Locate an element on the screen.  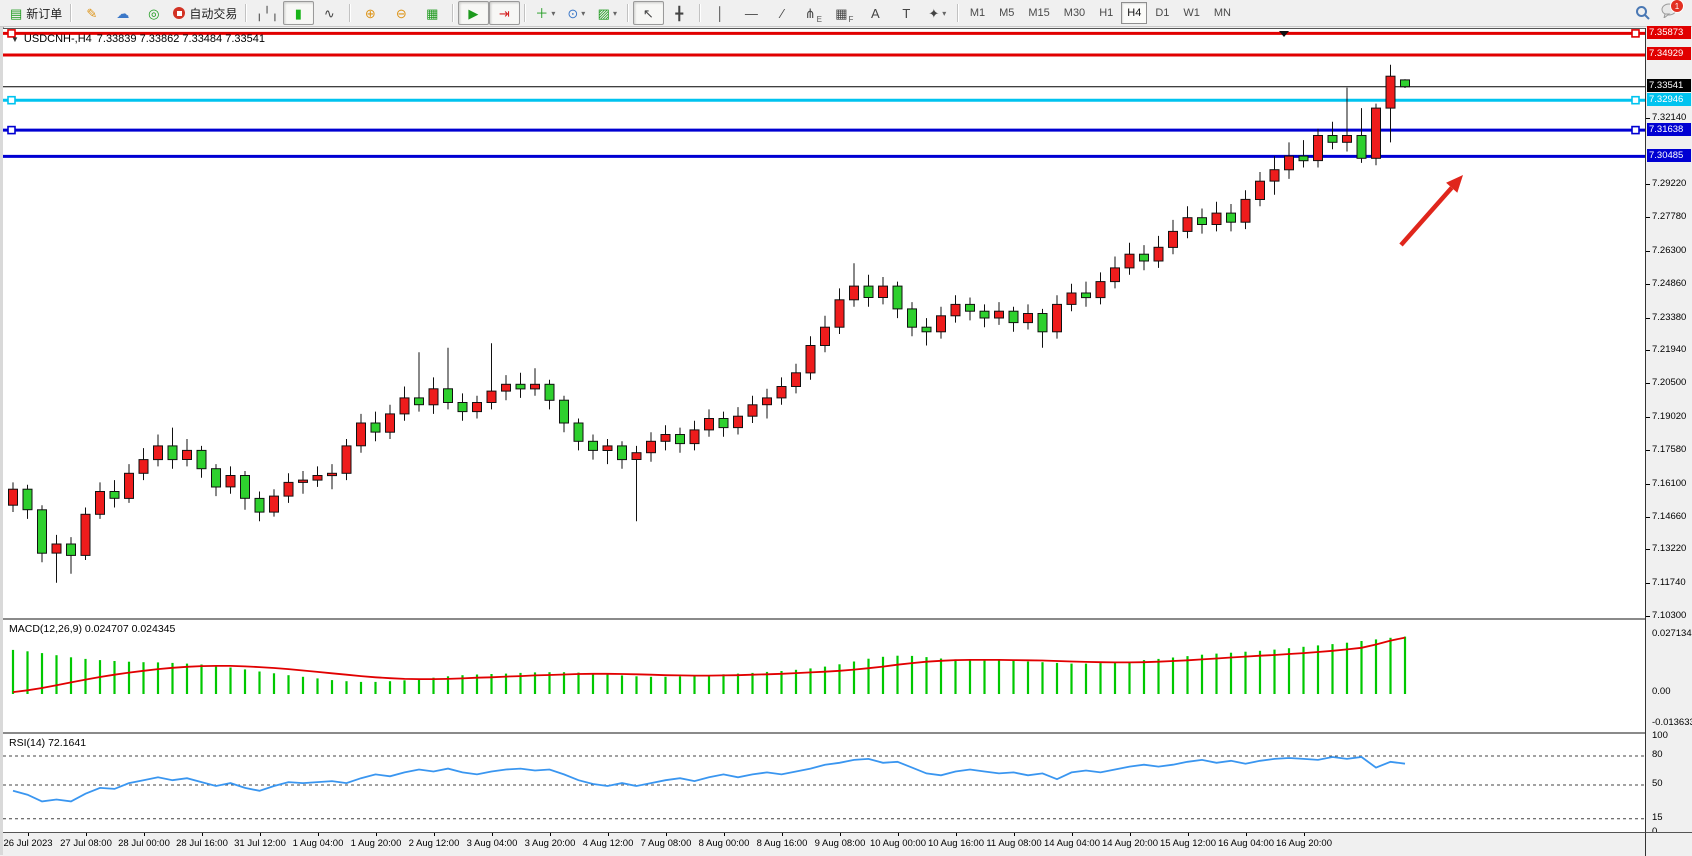
rsi-chart is located at coordinates (824, 783).